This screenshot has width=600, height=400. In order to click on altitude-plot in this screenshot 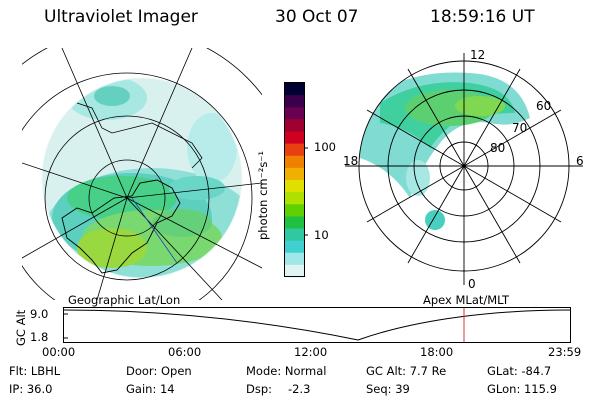, I will do `click(317, 325)`.